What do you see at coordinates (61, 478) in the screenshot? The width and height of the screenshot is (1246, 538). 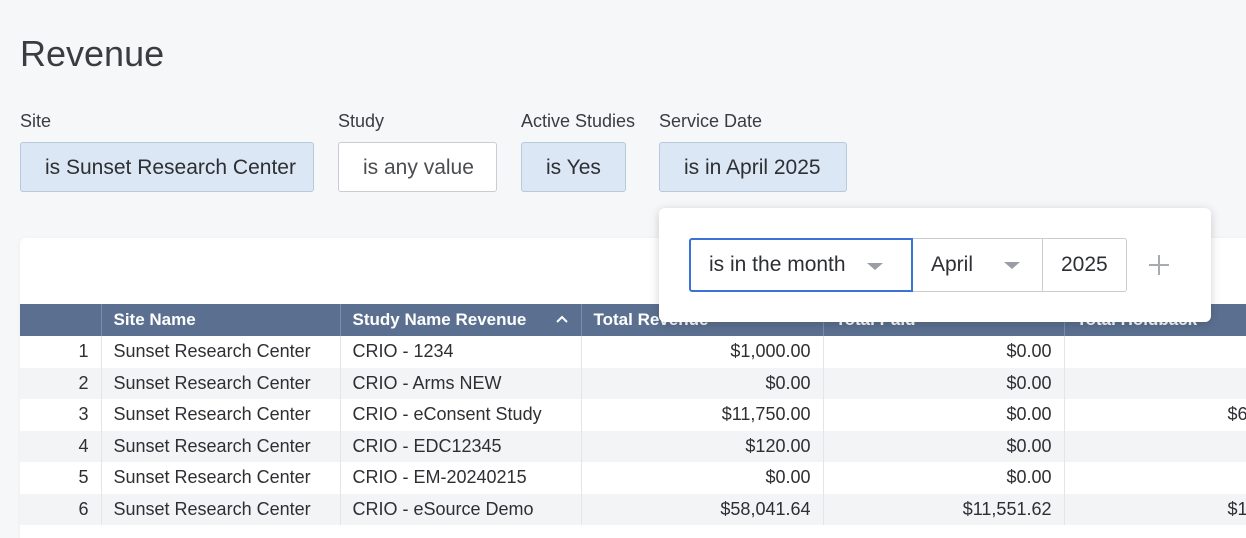 I see `row-number: 5` at bounding box center [61, 478].